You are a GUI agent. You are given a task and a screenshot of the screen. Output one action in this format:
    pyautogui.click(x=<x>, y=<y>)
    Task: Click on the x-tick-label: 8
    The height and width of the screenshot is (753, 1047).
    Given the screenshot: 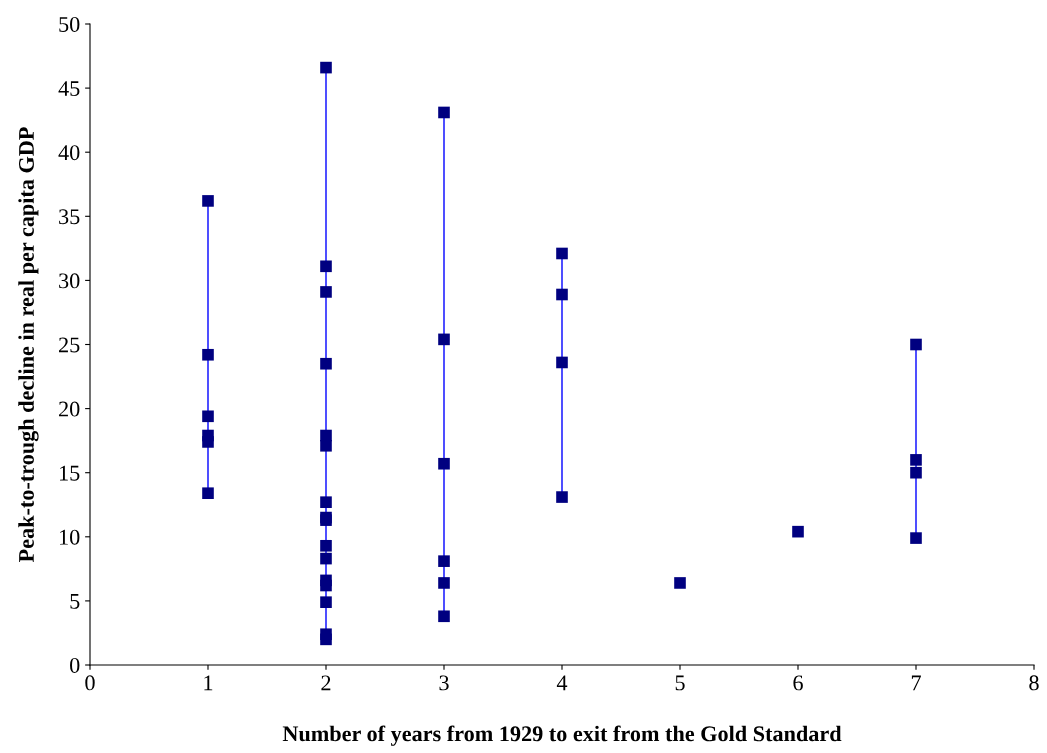 What is the action you would take?
    pyautogui.click(x=1034, y=683)
    